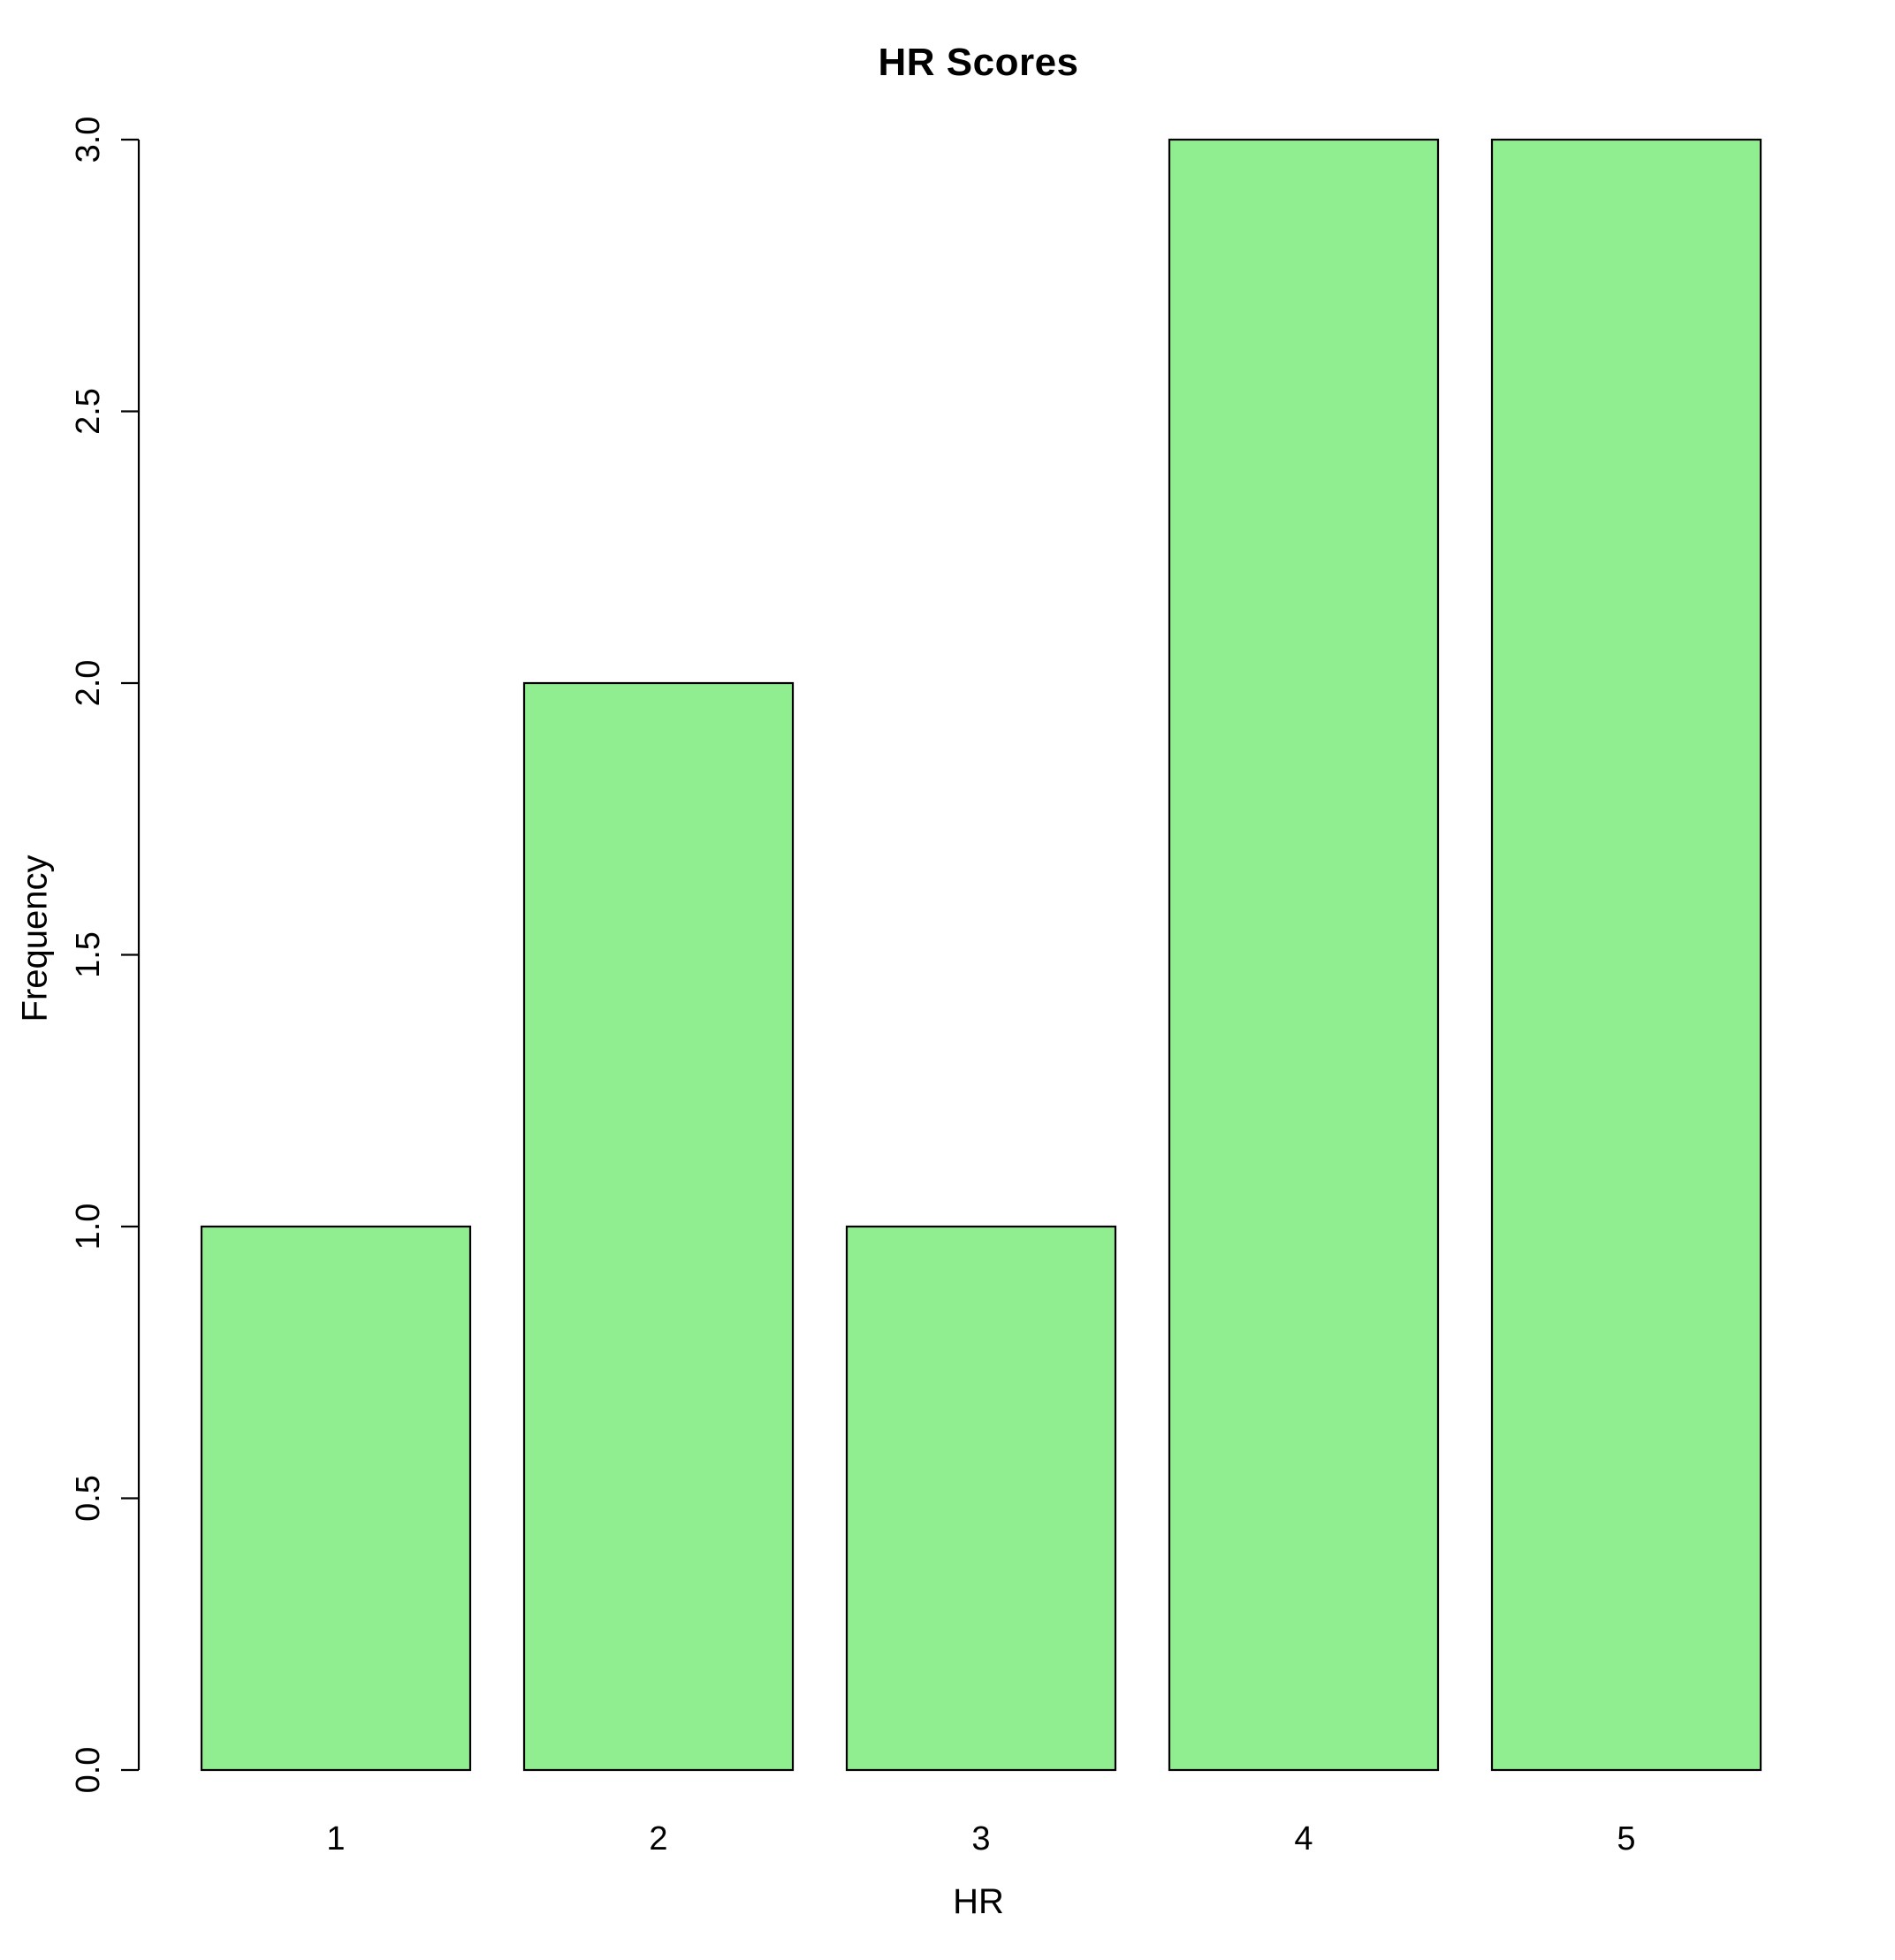  Describe the element at coordinates (89, 954) in the screenshot. I see `y-tick-label: 1.5` at that location.